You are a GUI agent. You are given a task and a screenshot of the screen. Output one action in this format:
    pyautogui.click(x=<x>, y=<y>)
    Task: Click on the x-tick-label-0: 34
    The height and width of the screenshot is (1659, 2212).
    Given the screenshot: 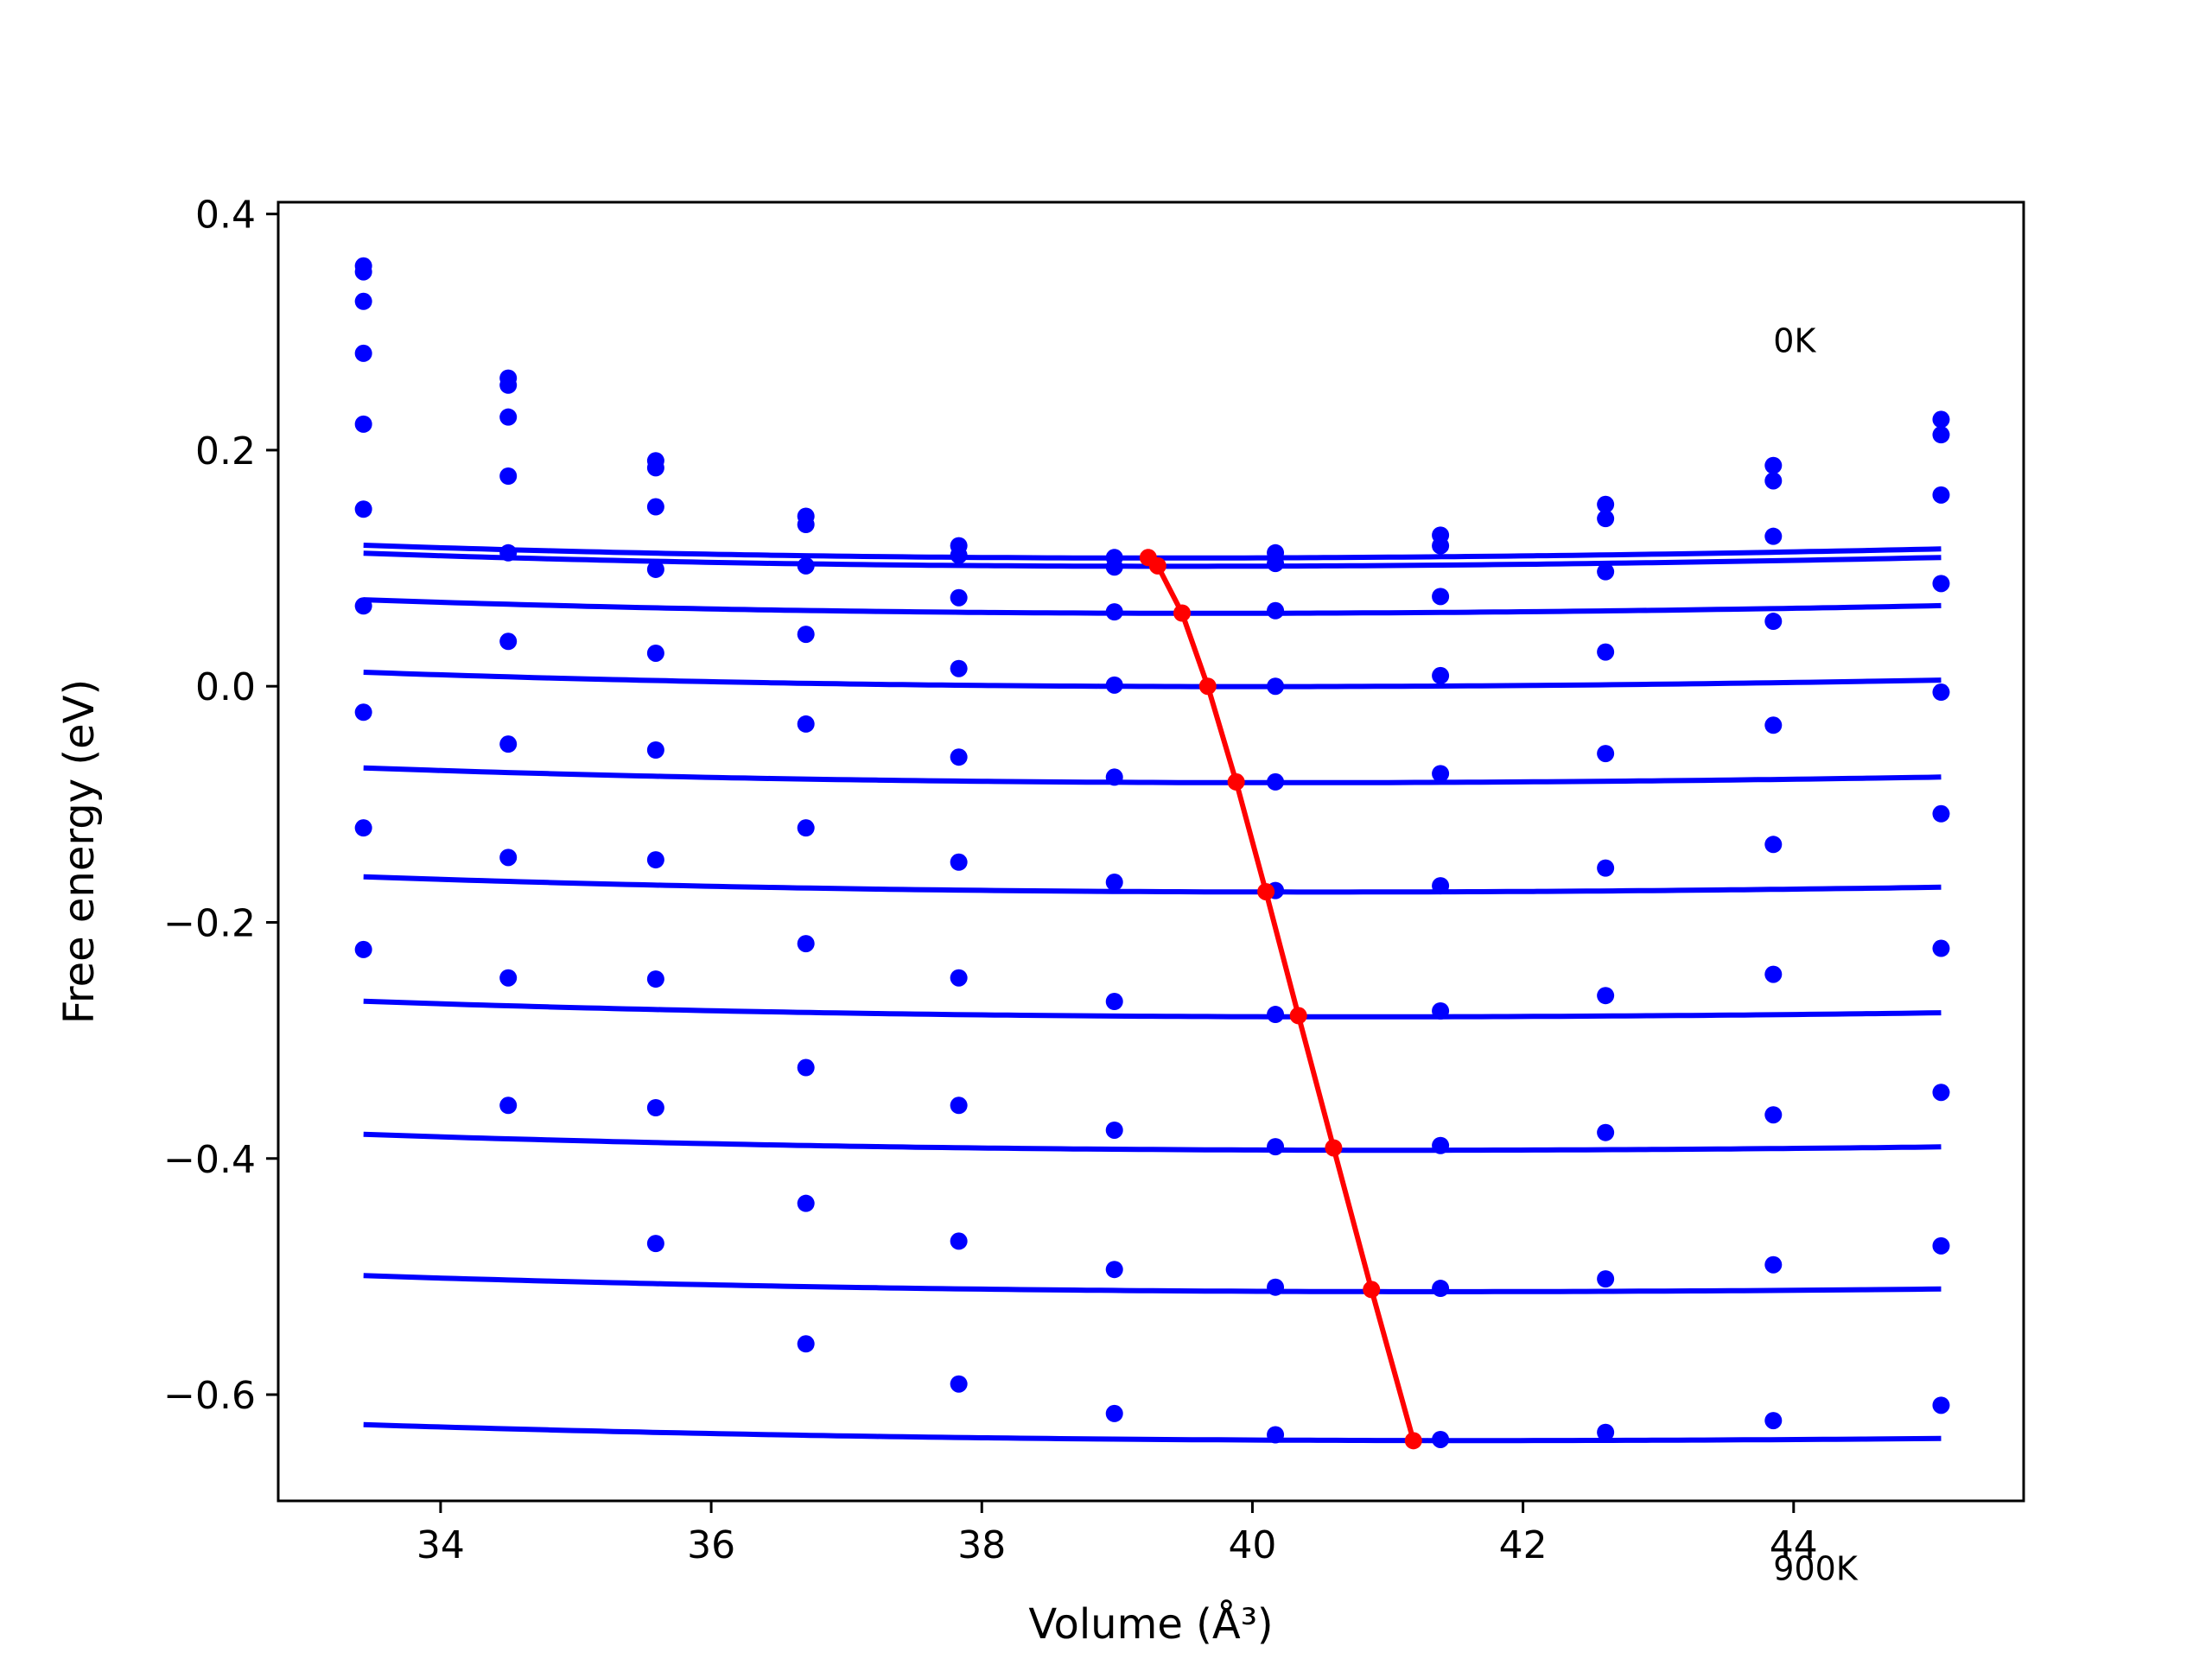 What is the action you would take?
    pyautogui.click(x=440, y=1545)
    